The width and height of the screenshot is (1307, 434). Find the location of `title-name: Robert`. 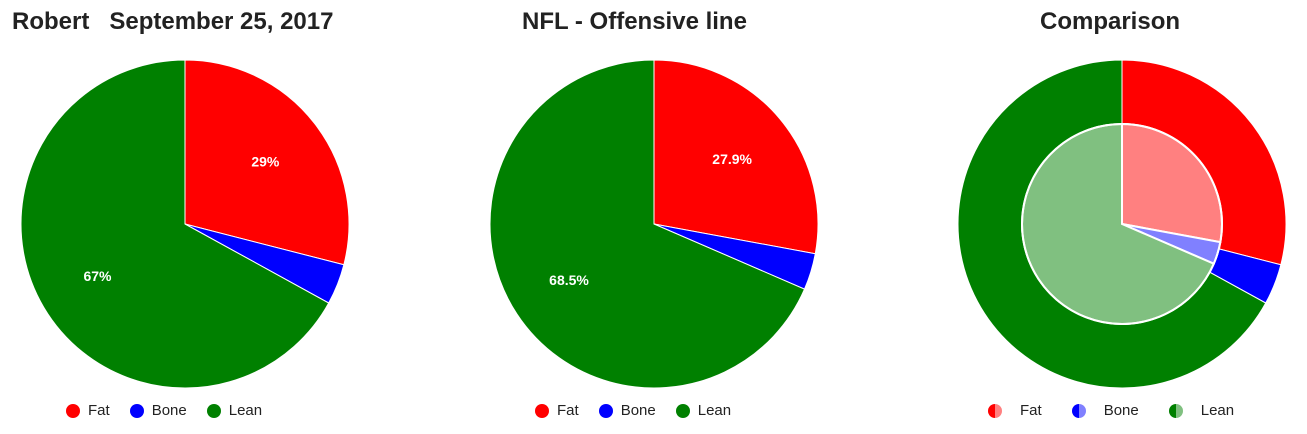

title-name: Robert is located at coordinates (51, 21).